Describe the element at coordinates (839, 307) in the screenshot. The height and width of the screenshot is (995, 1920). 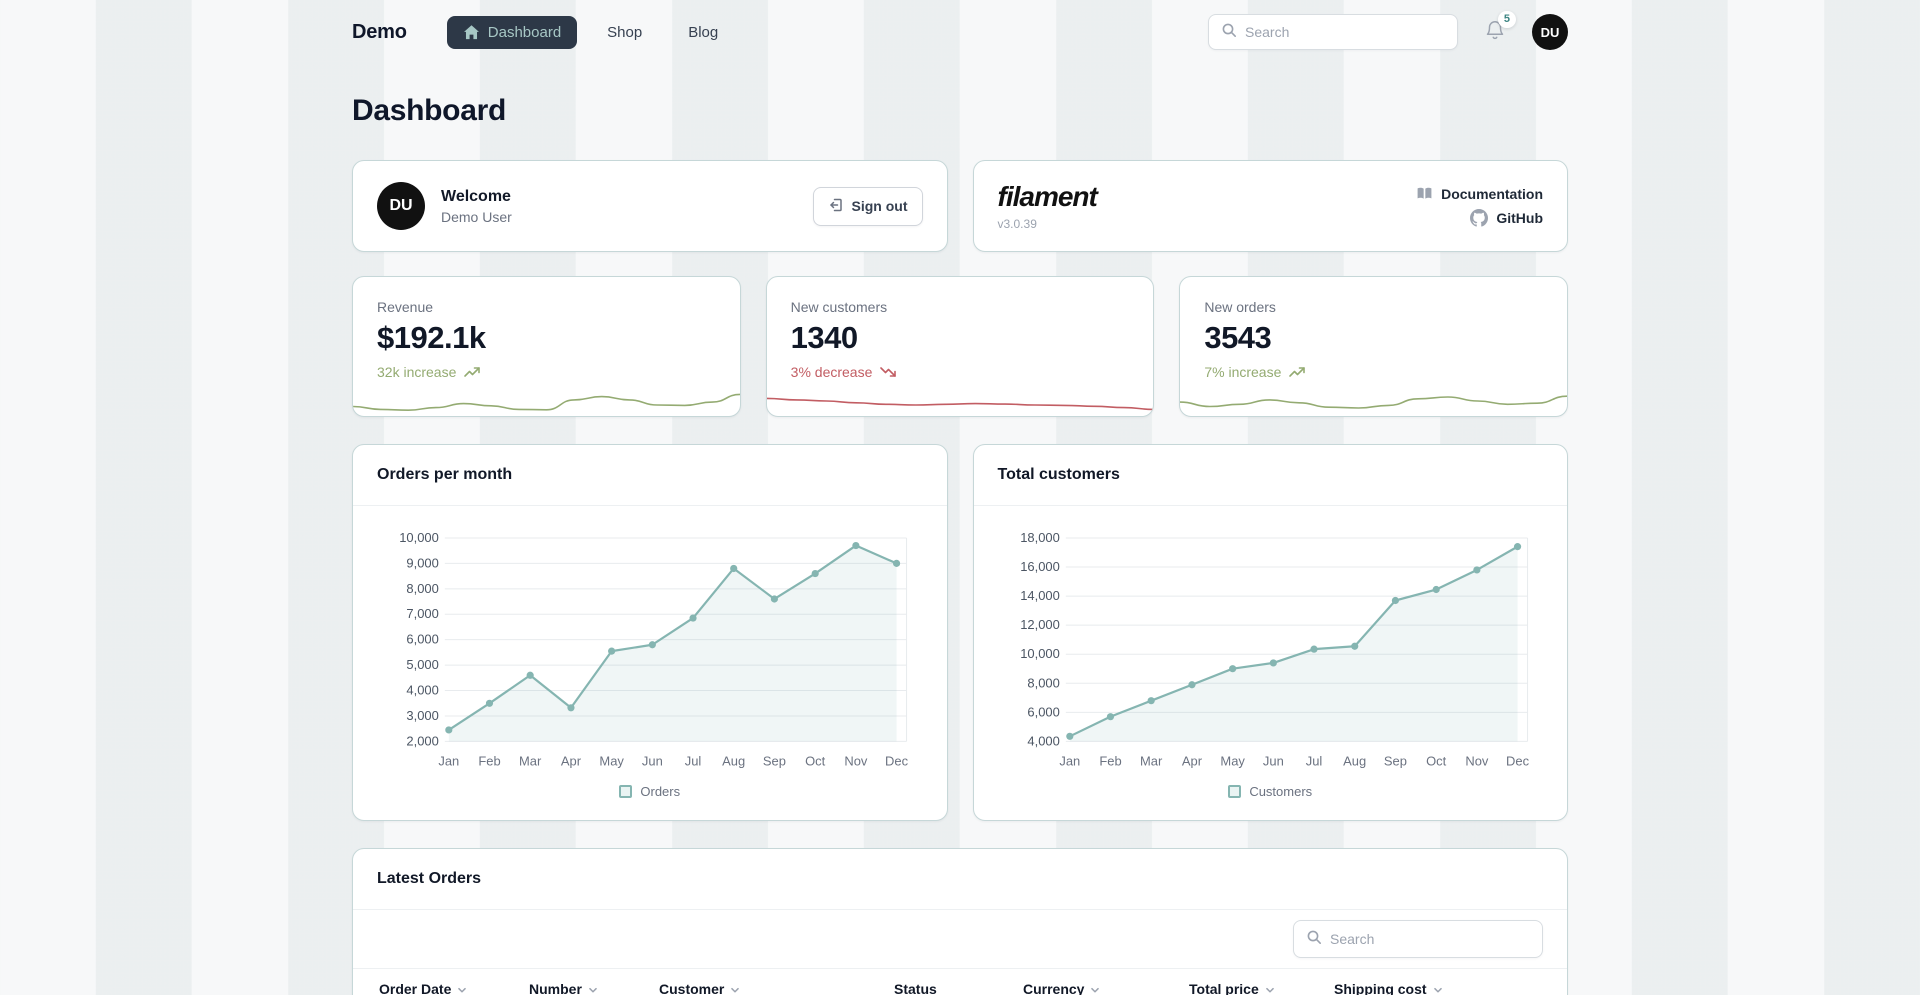
I see `stat-label: New customers` at that location.